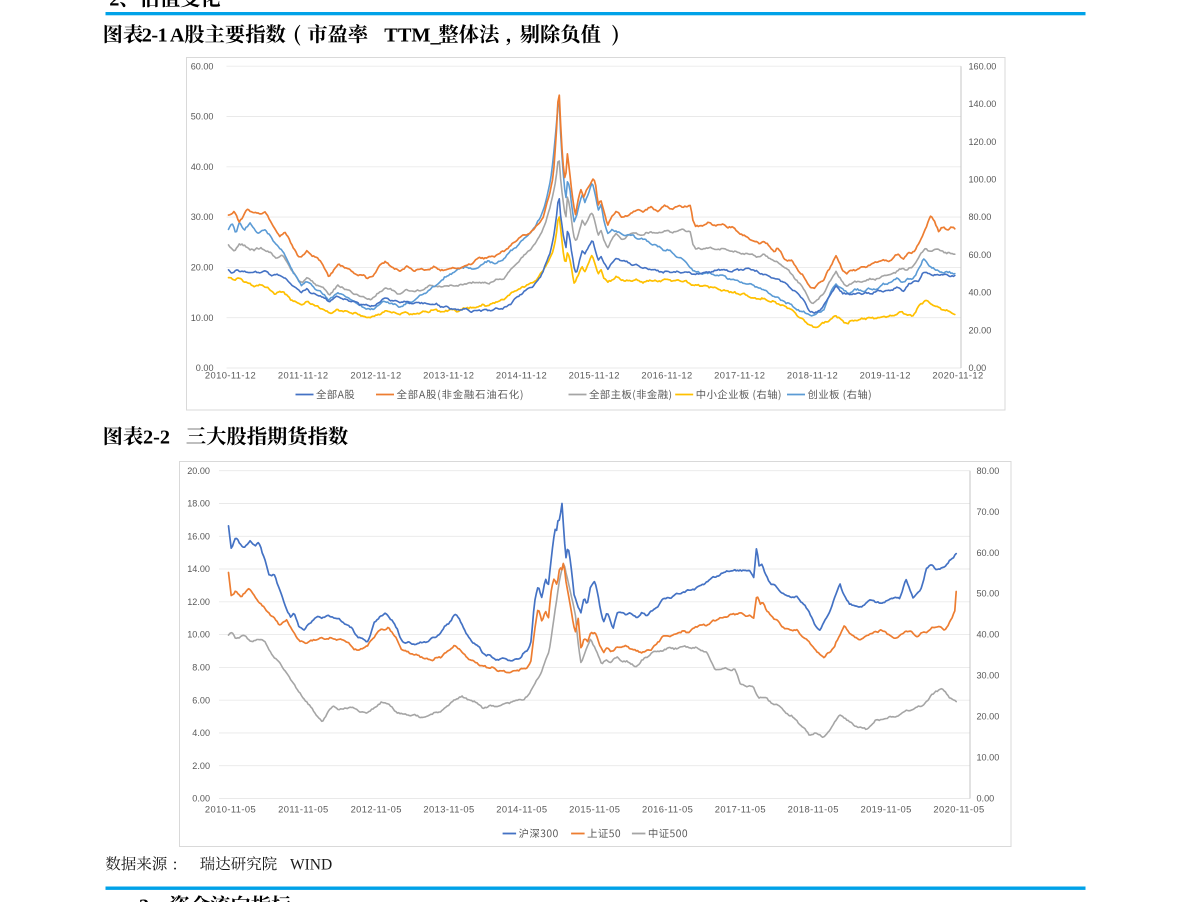 The width and height of the screenshot is (1191, 902). I want to click on svg-text: 100.00, so click(983, 180).